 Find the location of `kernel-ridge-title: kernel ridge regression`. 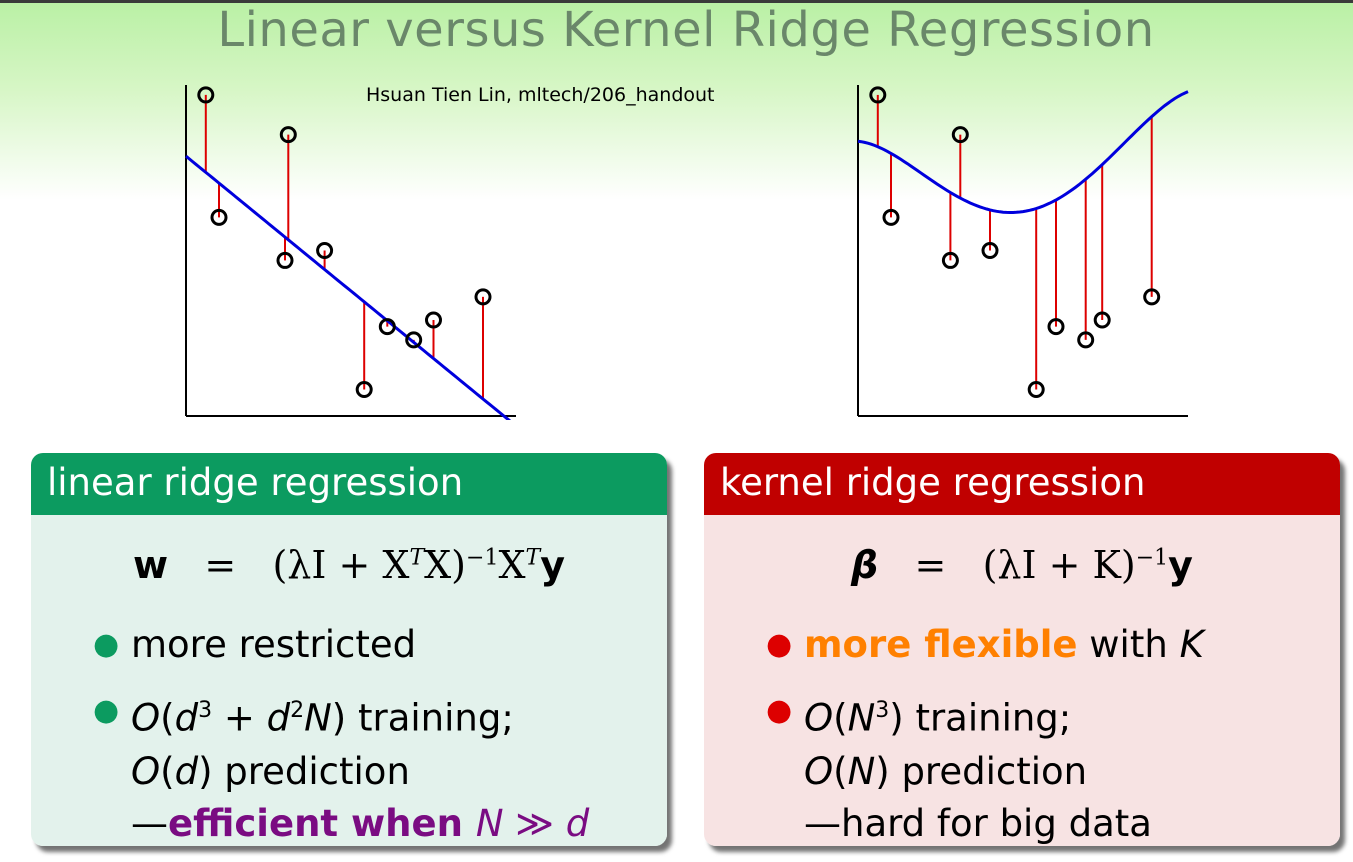

kernel-ridge-title: kernel ridge regression is located at coordinates (1022, 484).